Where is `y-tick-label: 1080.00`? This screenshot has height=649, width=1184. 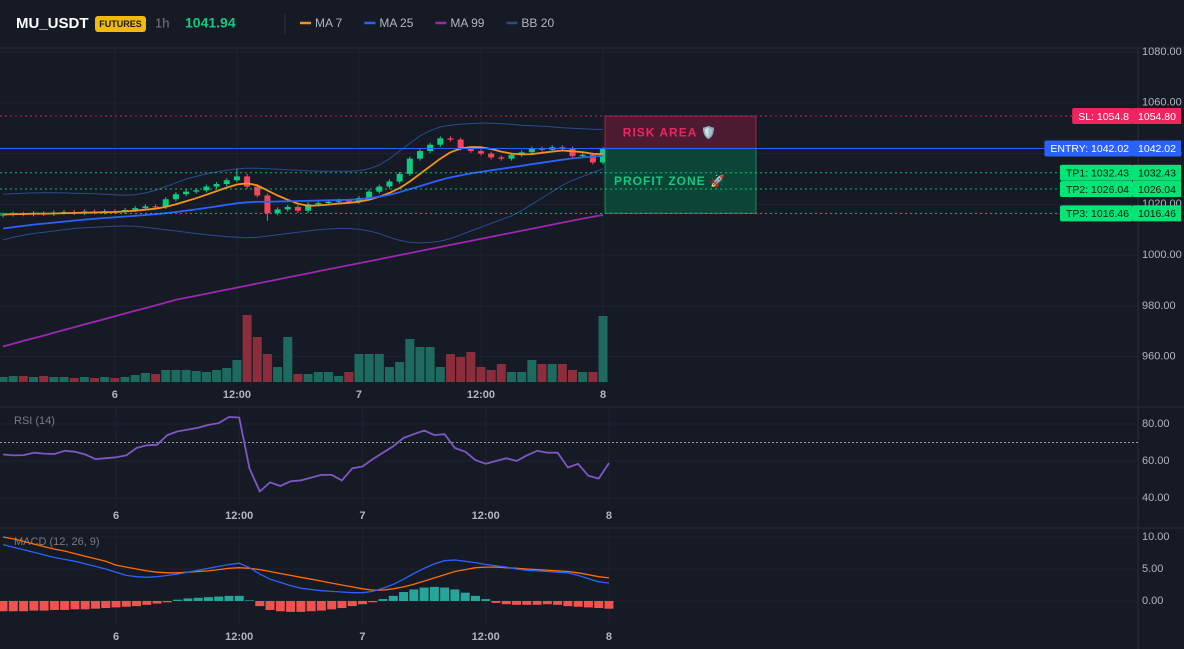 y-tick-label: 1080.00 is located at coordinates (1162, 52).